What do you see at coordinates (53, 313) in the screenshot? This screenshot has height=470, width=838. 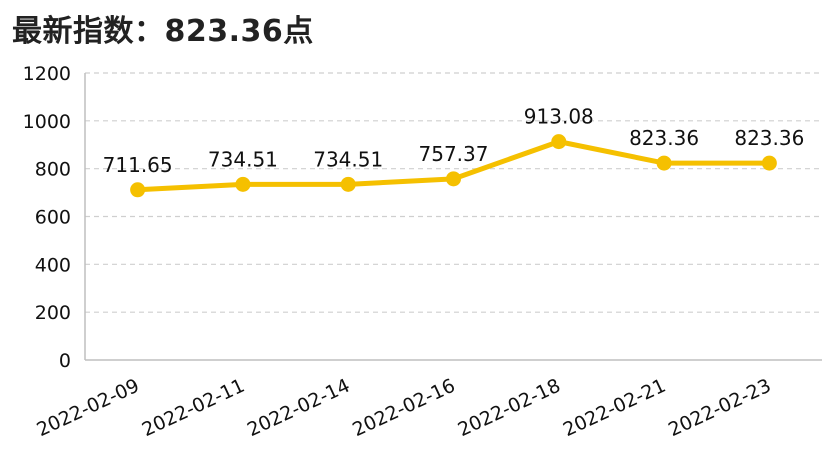 I see `y-tick-label: 200` at bounding box center [53, 313].